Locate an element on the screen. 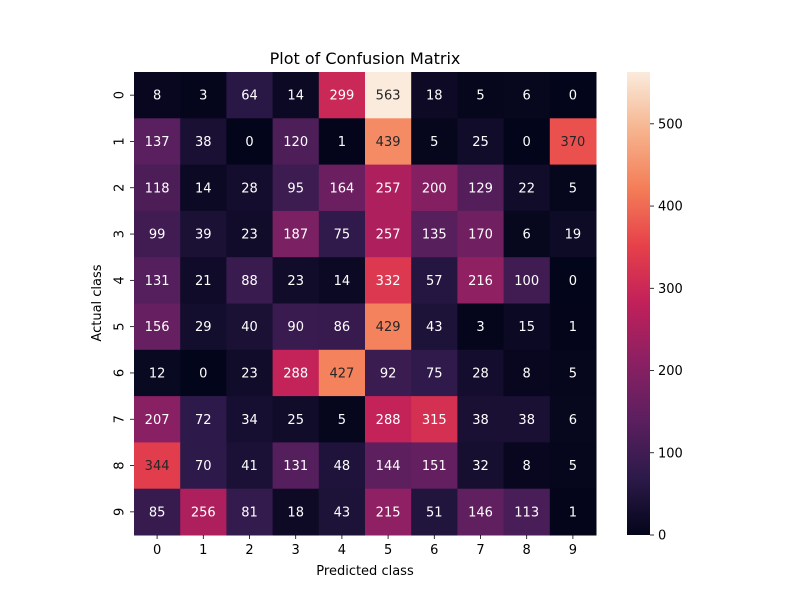 Image resolution: width=800 pixels, height=600 pixels. cell-value-label: 3 is located at coordinates (480, 327).